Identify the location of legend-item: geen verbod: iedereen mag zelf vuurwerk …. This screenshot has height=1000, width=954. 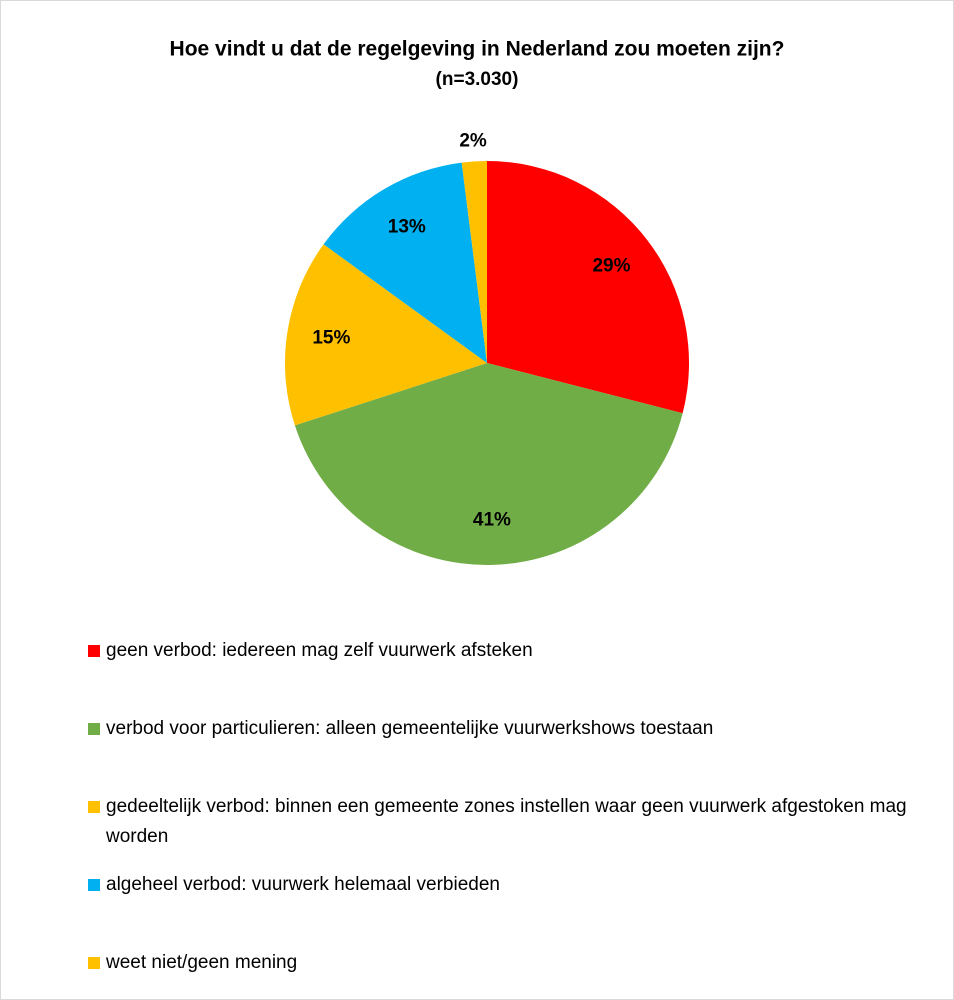
(498, 651).